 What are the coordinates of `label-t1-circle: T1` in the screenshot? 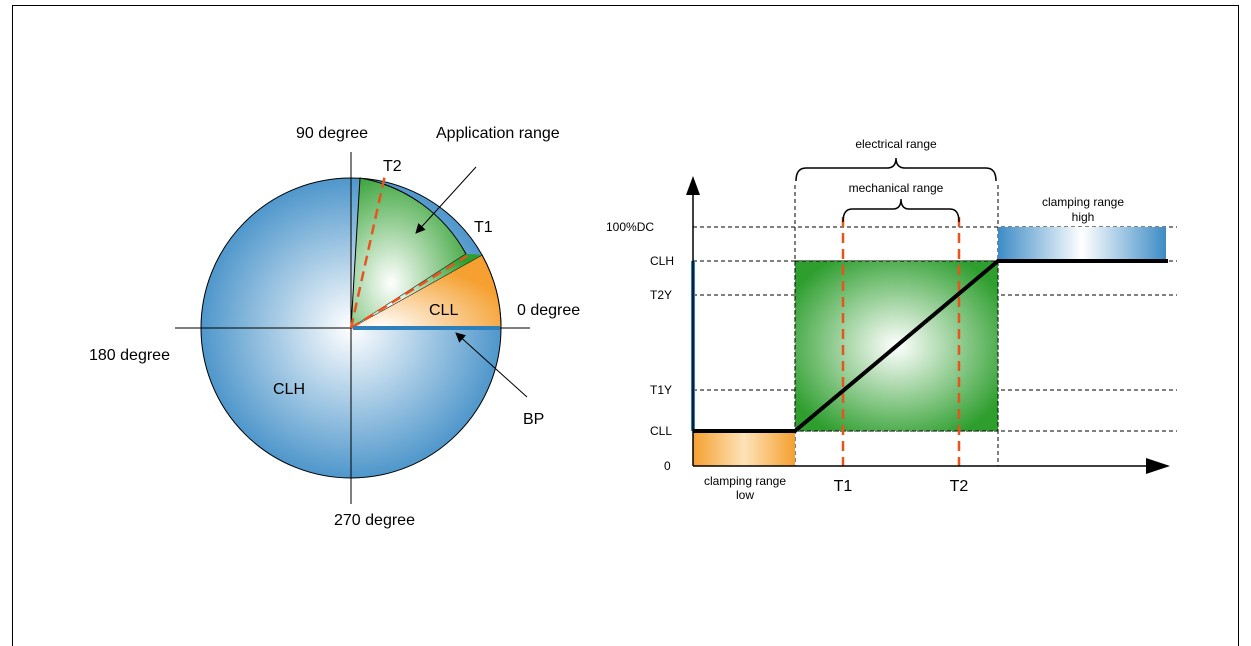 It's located at (483, 227).